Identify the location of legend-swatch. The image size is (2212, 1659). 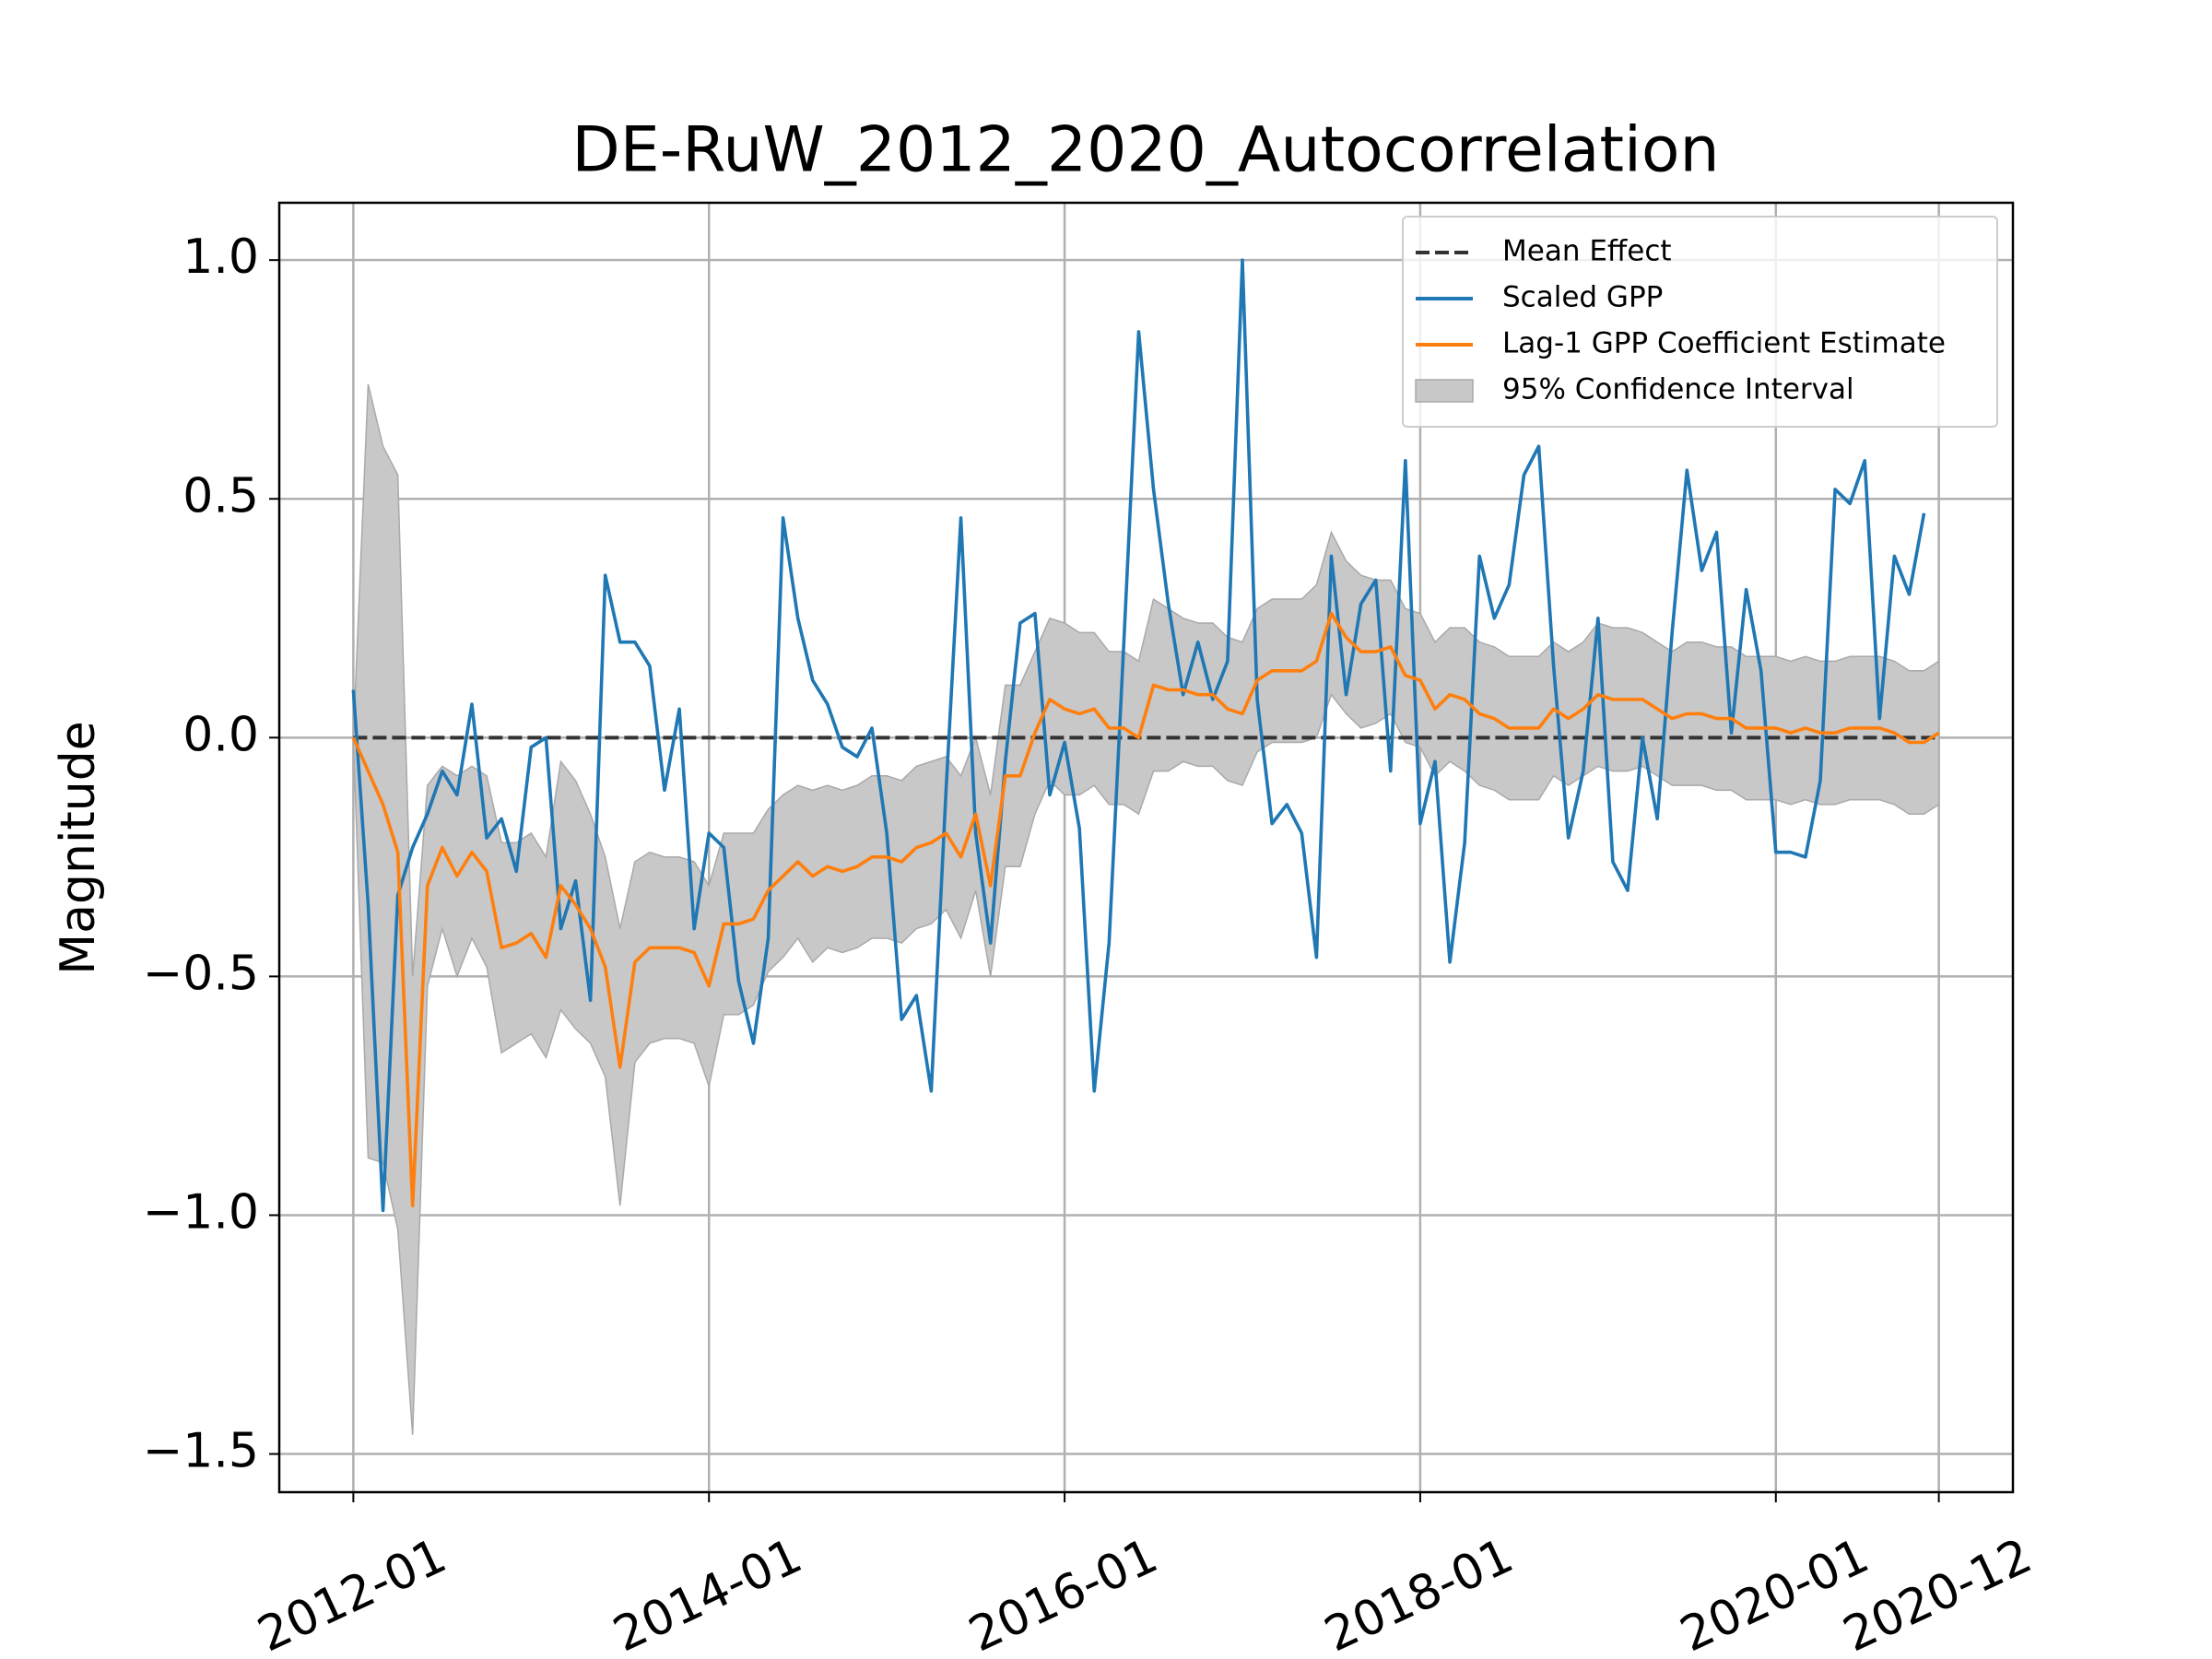
(1444, 391).